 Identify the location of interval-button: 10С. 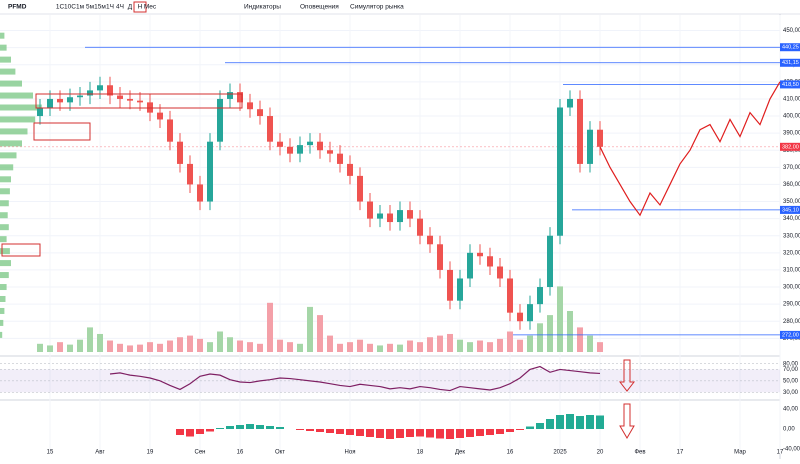
(70, 7).